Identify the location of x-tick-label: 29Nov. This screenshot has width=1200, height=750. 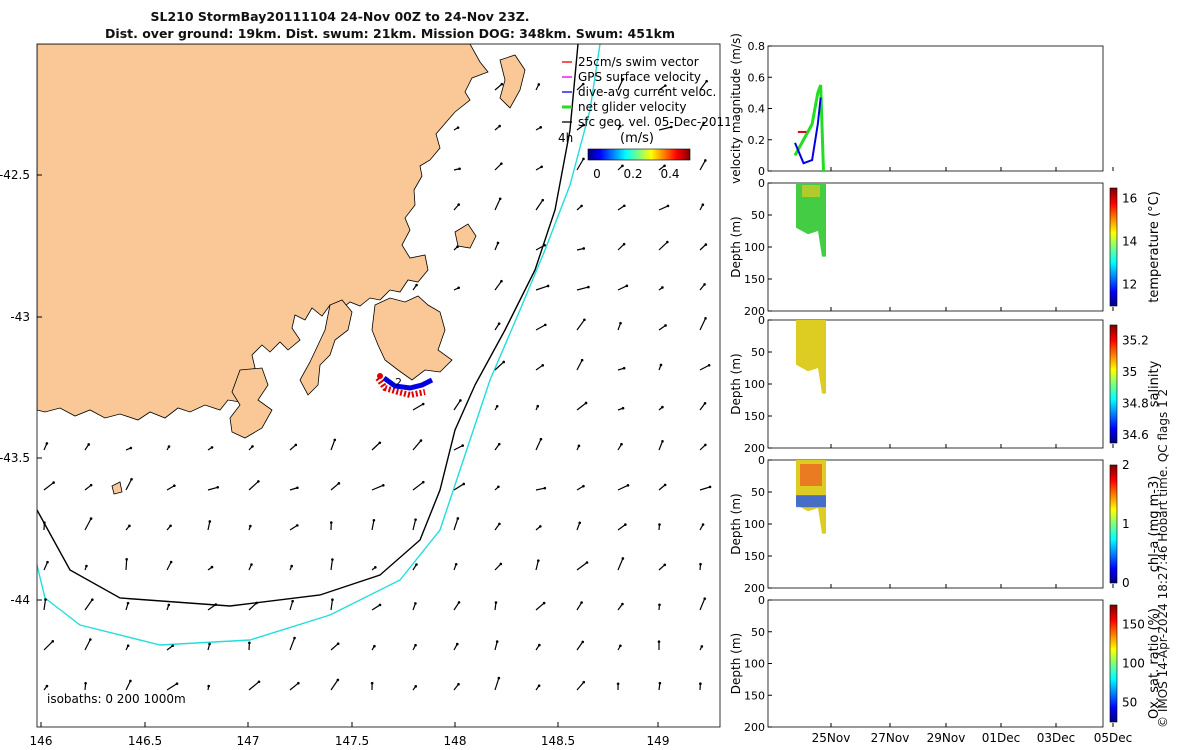
(946, 738).